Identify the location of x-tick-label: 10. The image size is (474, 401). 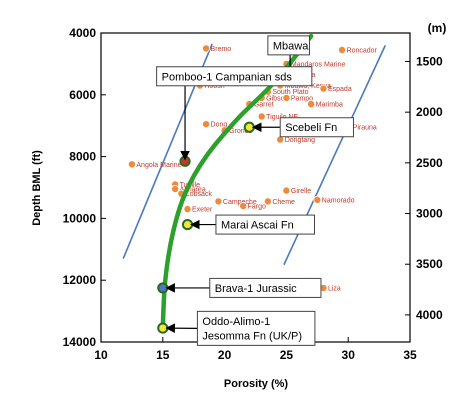
(101, 355).